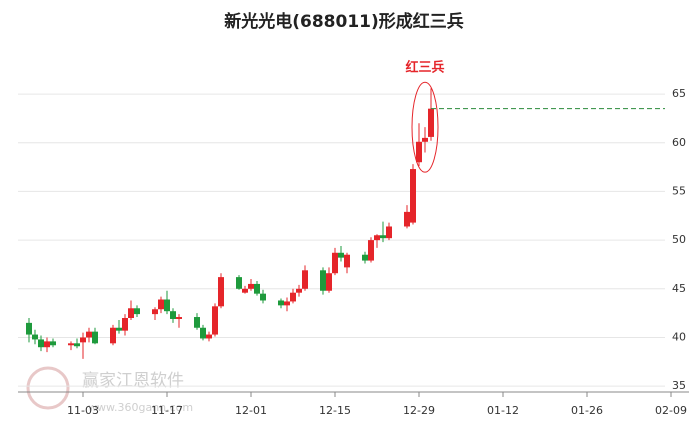 This screenshot has height=427, width=689. What do you see at coordinates (48, 388) in the screenshot?
I see `watermark-logo` at bounding box center [48, 388].